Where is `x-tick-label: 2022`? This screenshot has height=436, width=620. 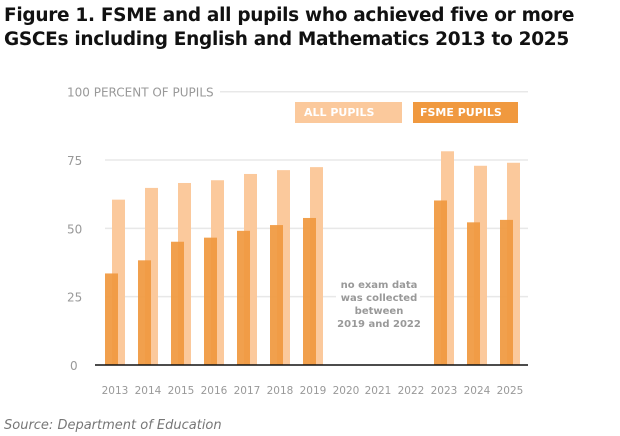
x-tick-label: 2022 is located at coordinates (411, 391).